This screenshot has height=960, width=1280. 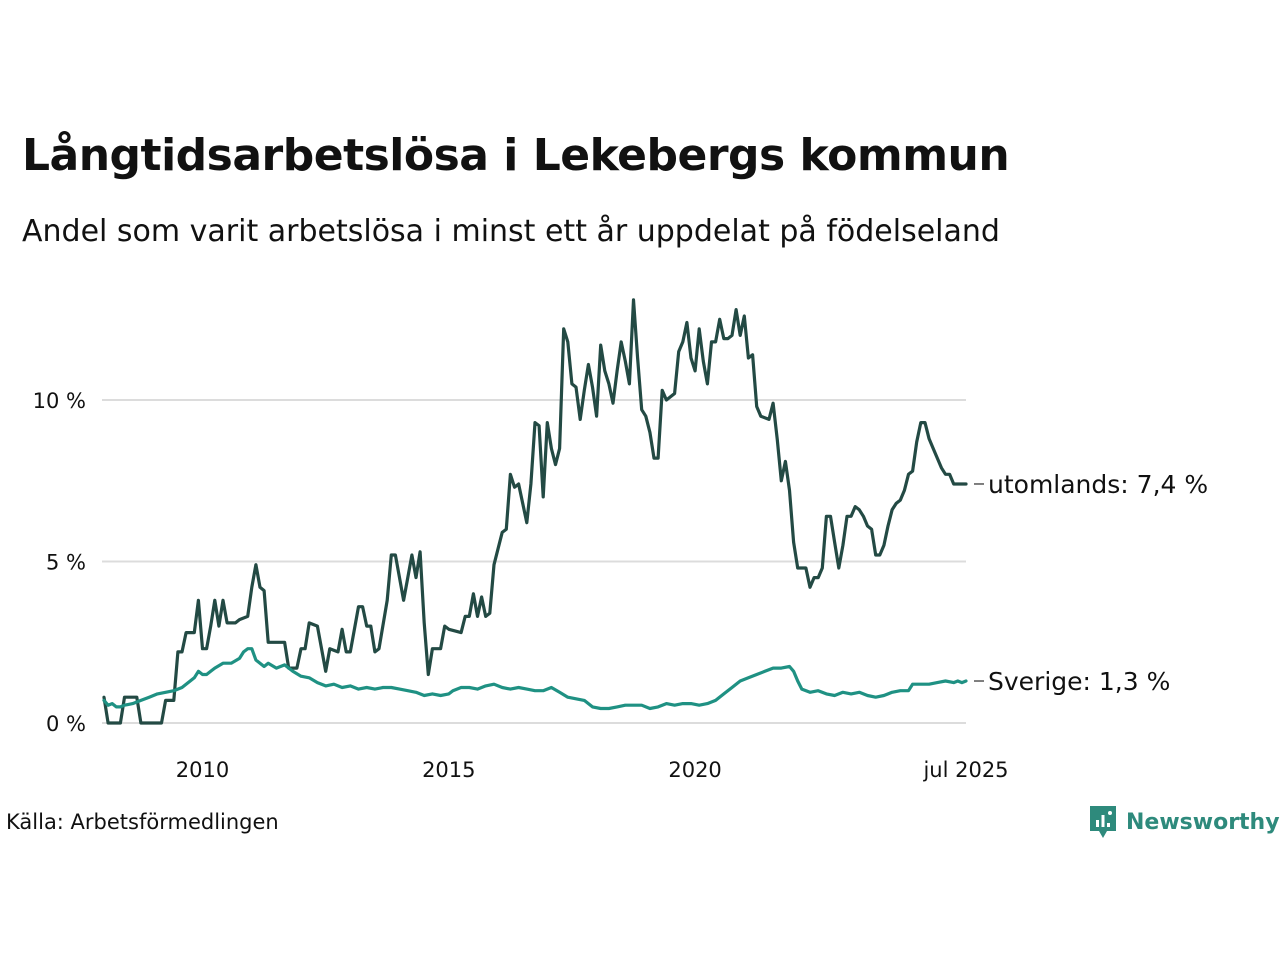 I want to click on x-tick-label: 2020, so click(x=694, y=770).